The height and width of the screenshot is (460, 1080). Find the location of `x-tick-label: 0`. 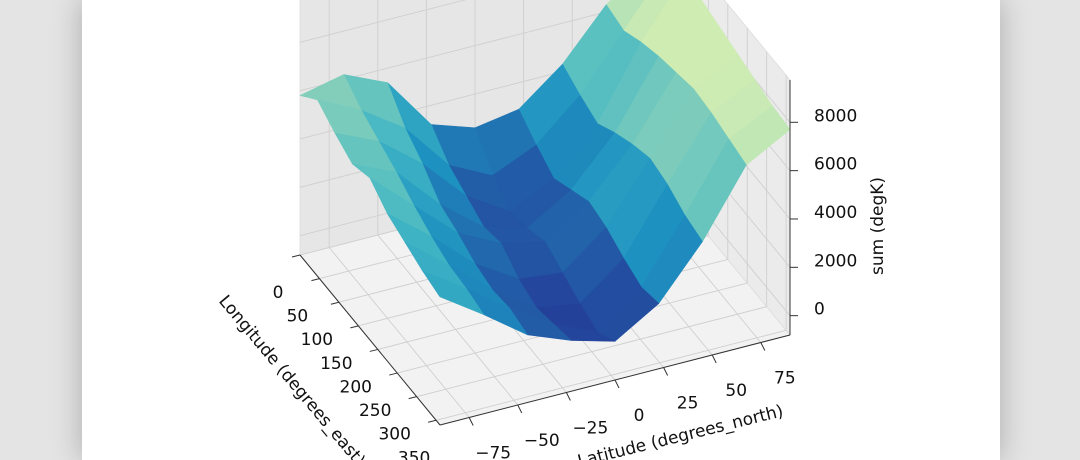

x-tick-label: 0 is located at coordinates (278, 293).